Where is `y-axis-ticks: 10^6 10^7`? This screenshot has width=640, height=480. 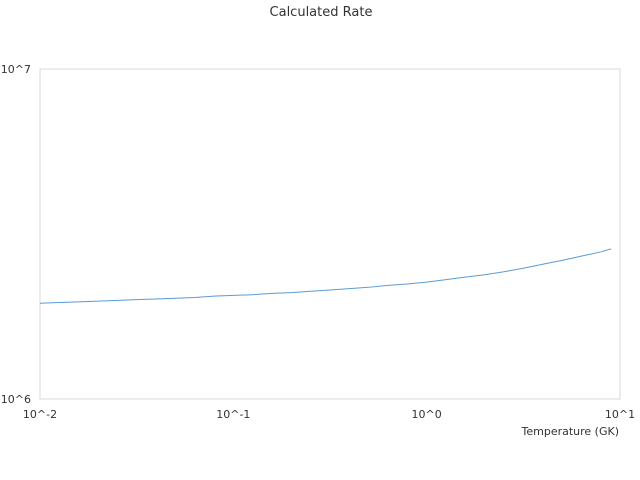 y-axis-ticks: 10^6 10^7 is located at coordinates (16, 234).